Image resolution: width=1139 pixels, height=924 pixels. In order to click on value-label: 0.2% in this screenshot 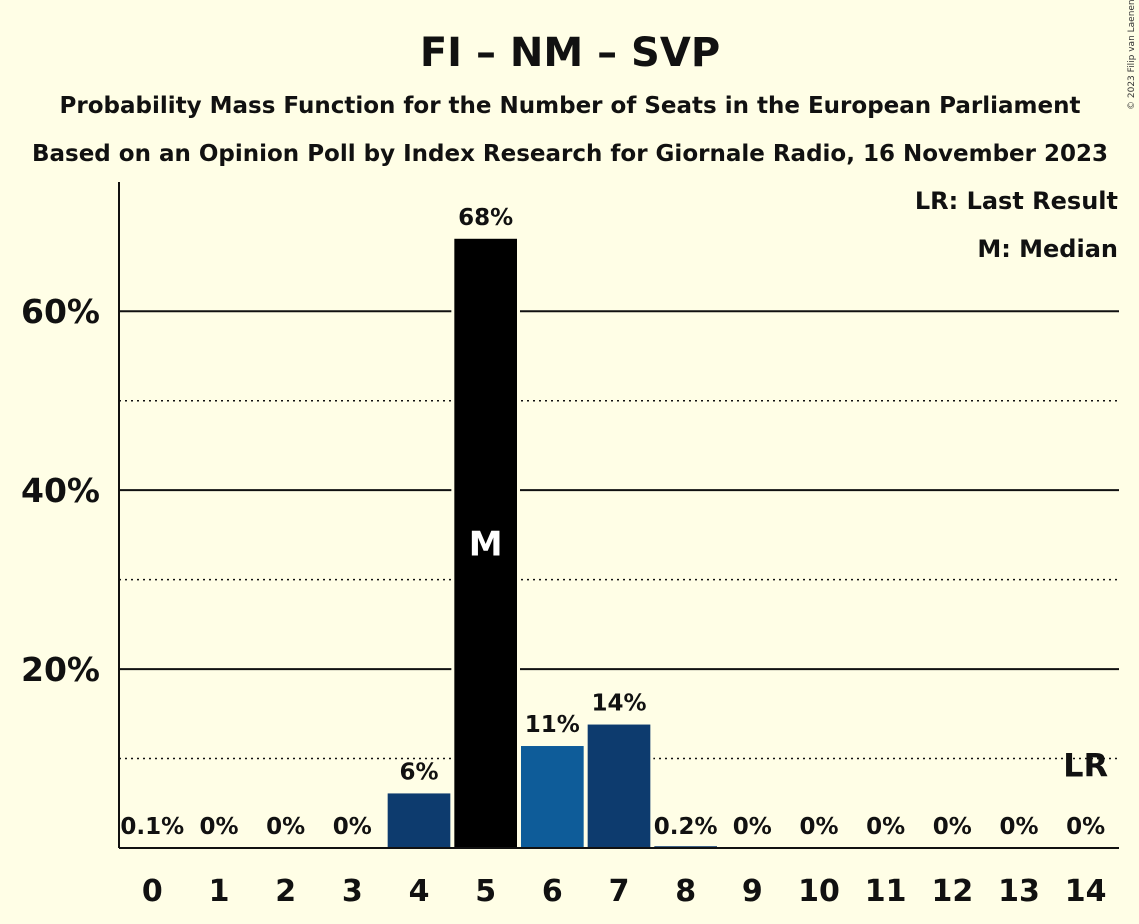, I will do `click(686, 827)`.